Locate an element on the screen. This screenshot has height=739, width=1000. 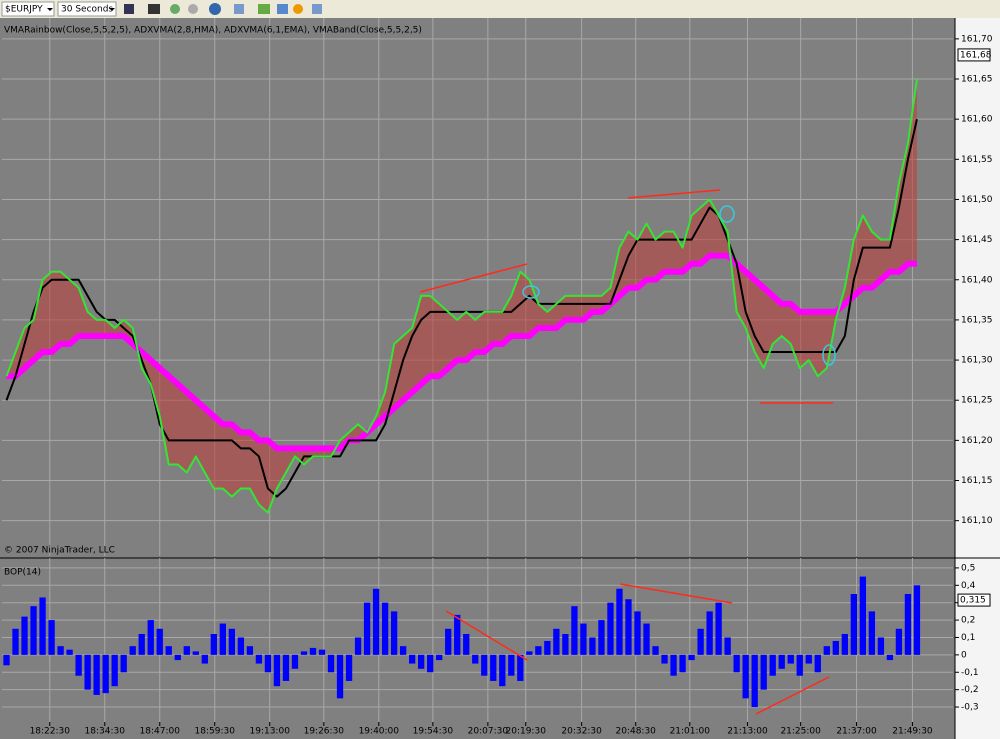
y-tick-label: 161,30 is located at coordinates (977, 361).